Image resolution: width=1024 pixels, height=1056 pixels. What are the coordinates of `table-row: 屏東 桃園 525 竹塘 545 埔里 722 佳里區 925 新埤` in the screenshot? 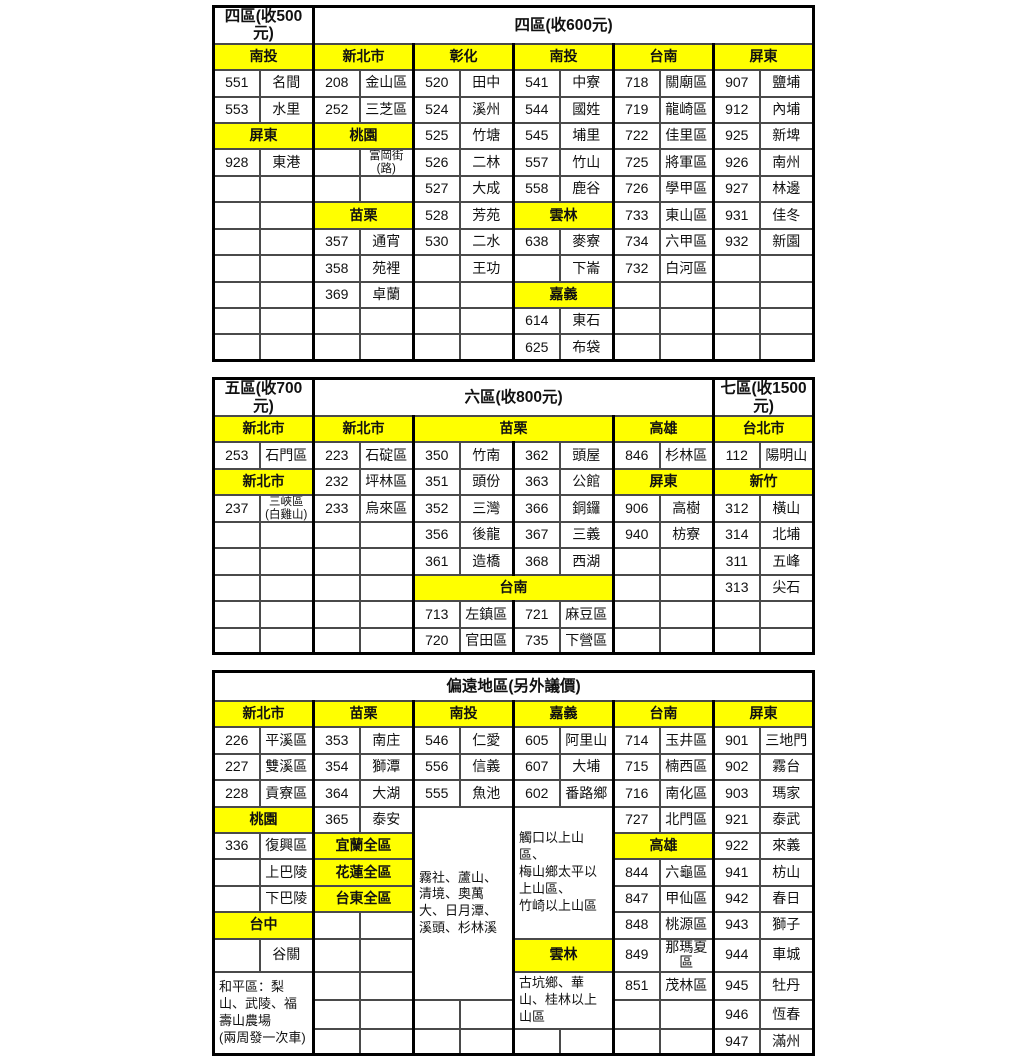 It's located at (513, 136).